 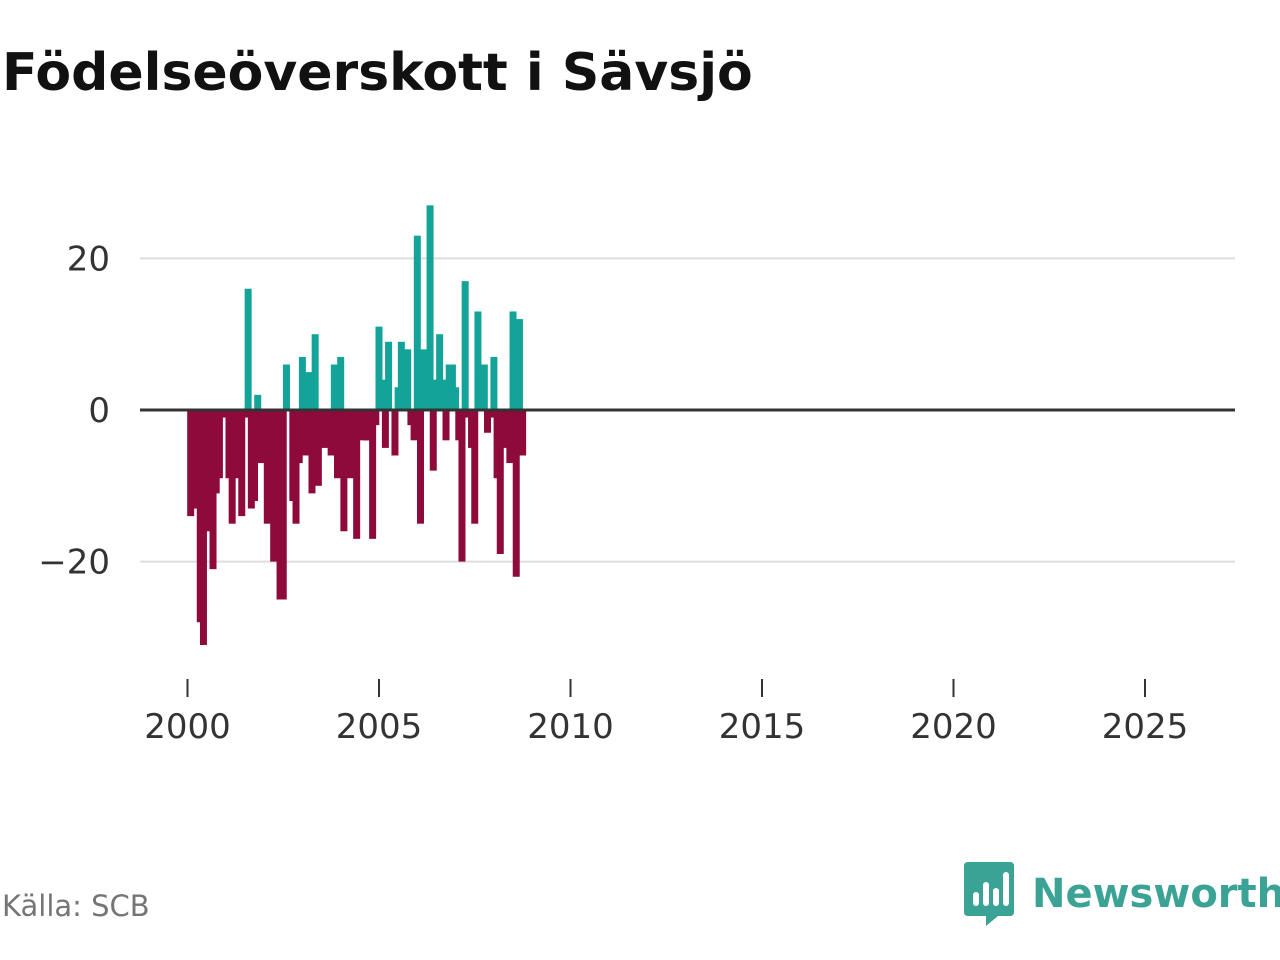 I want to click on newsworthy-logo-text: Newsworthy, so click(x=1156, y=894).